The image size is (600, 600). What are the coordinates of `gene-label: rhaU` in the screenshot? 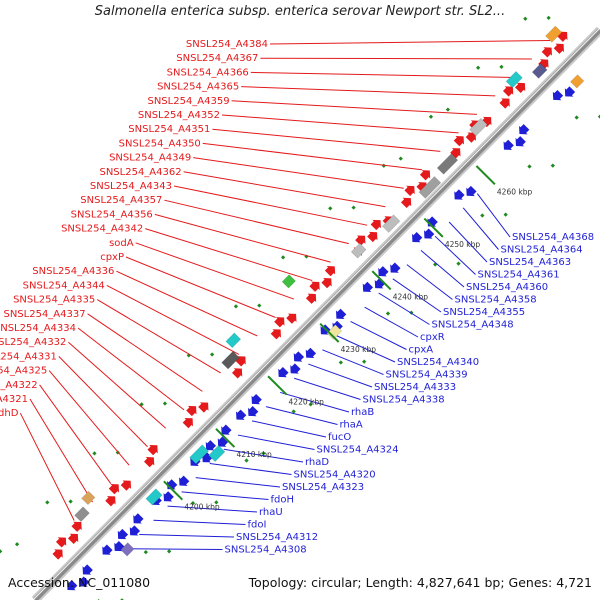 It's located at (271, 512).